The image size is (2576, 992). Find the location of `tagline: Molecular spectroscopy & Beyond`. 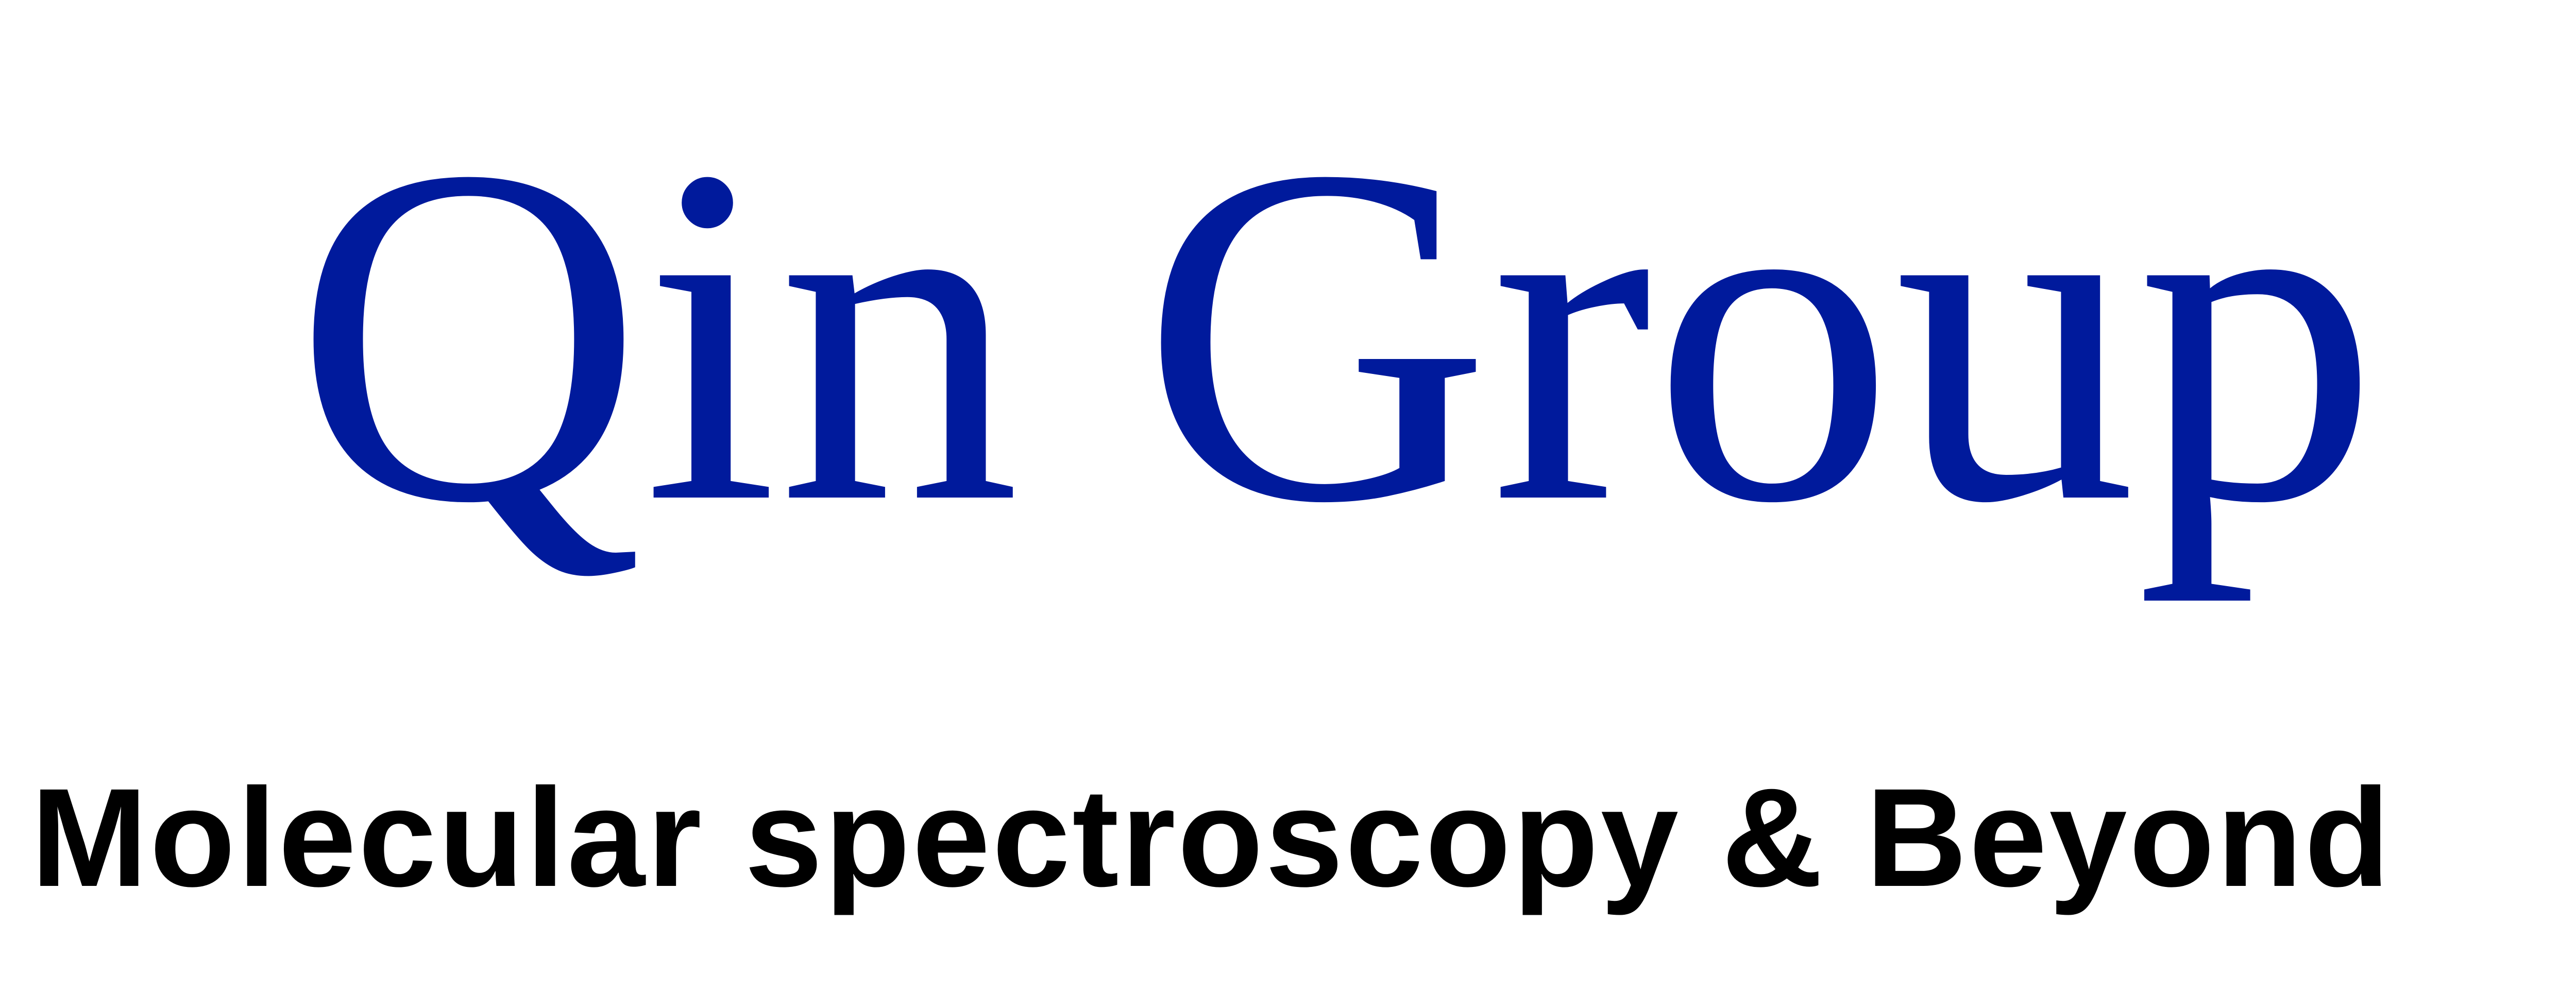

tagline: Molecular spectroscopy & Beyond is located at coordinates (1211, 838).